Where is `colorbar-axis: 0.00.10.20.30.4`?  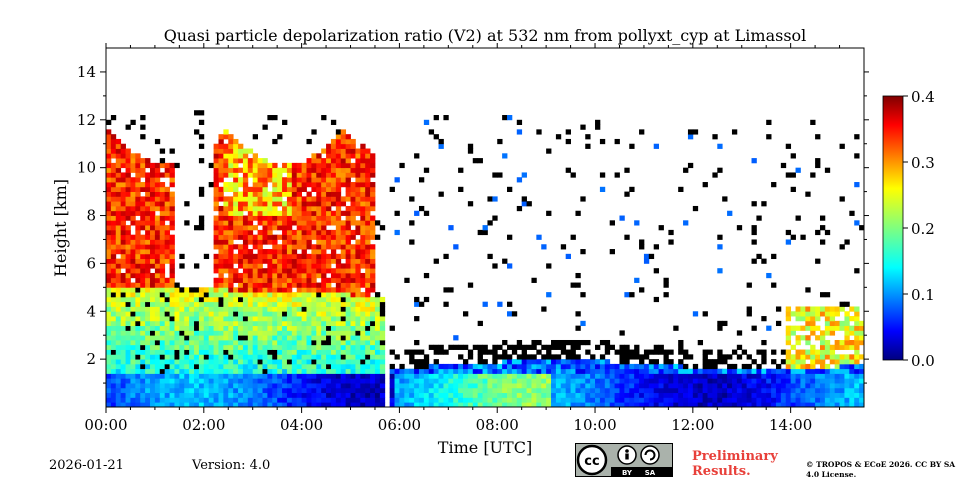
colorbar-axis: 0.00.10.20.30.4 is located at coordinates (919, 229).